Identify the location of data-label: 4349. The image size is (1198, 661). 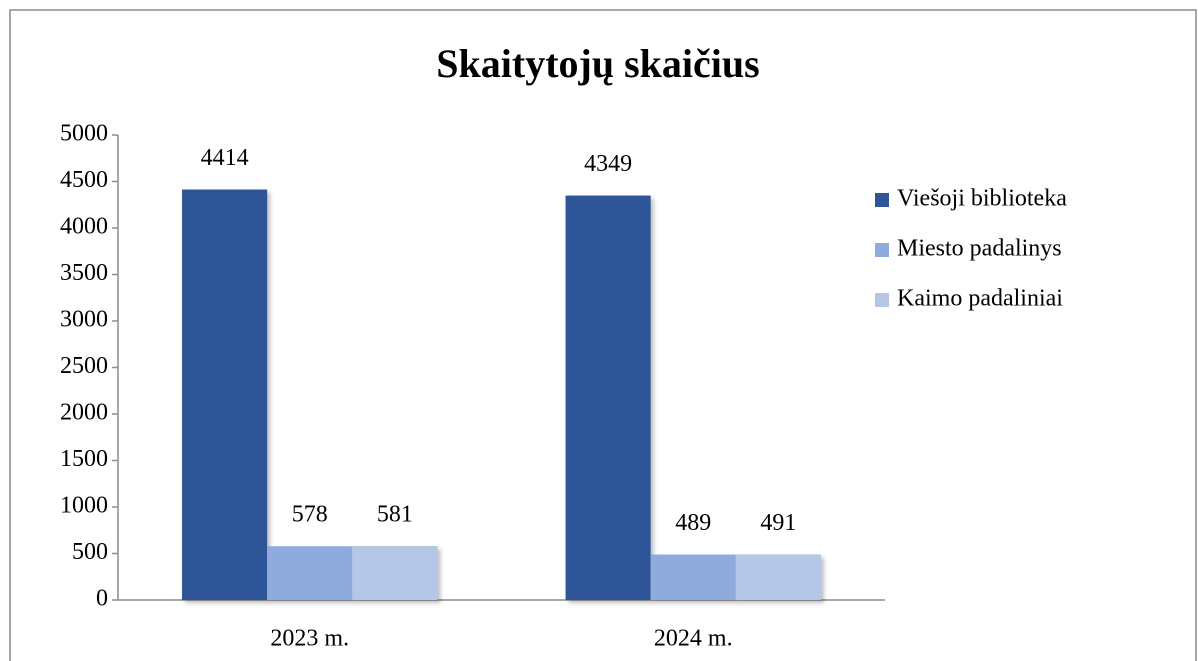
(608, 164).